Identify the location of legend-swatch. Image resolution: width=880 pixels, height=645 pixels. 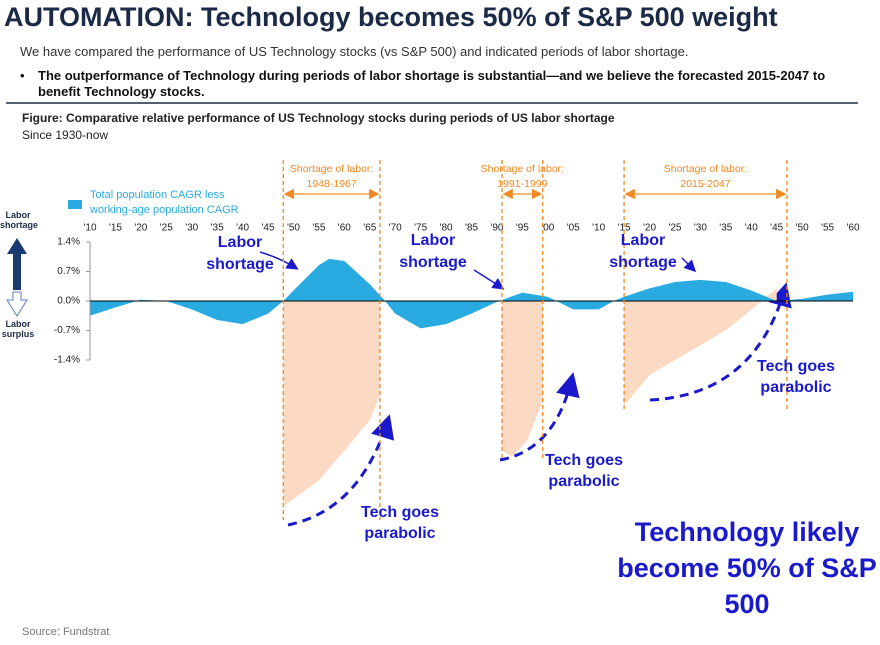
(75, 204).